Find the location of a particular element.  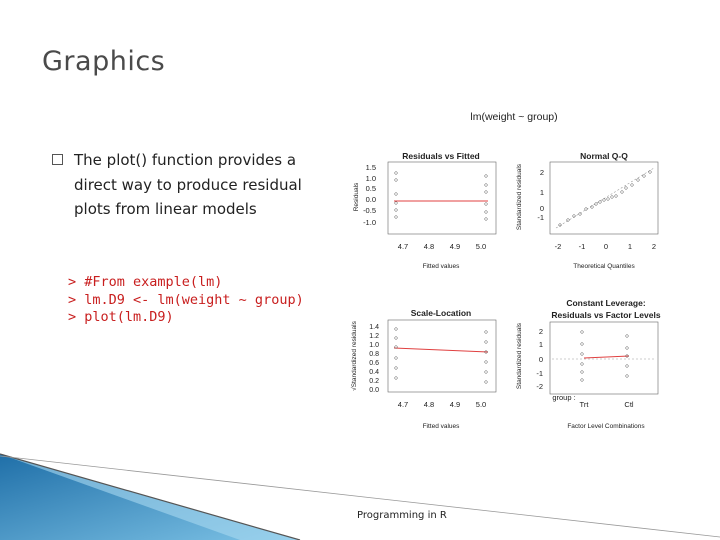

x-axis-label: Theoretical Quantiles is located at coordinates (604, 266).